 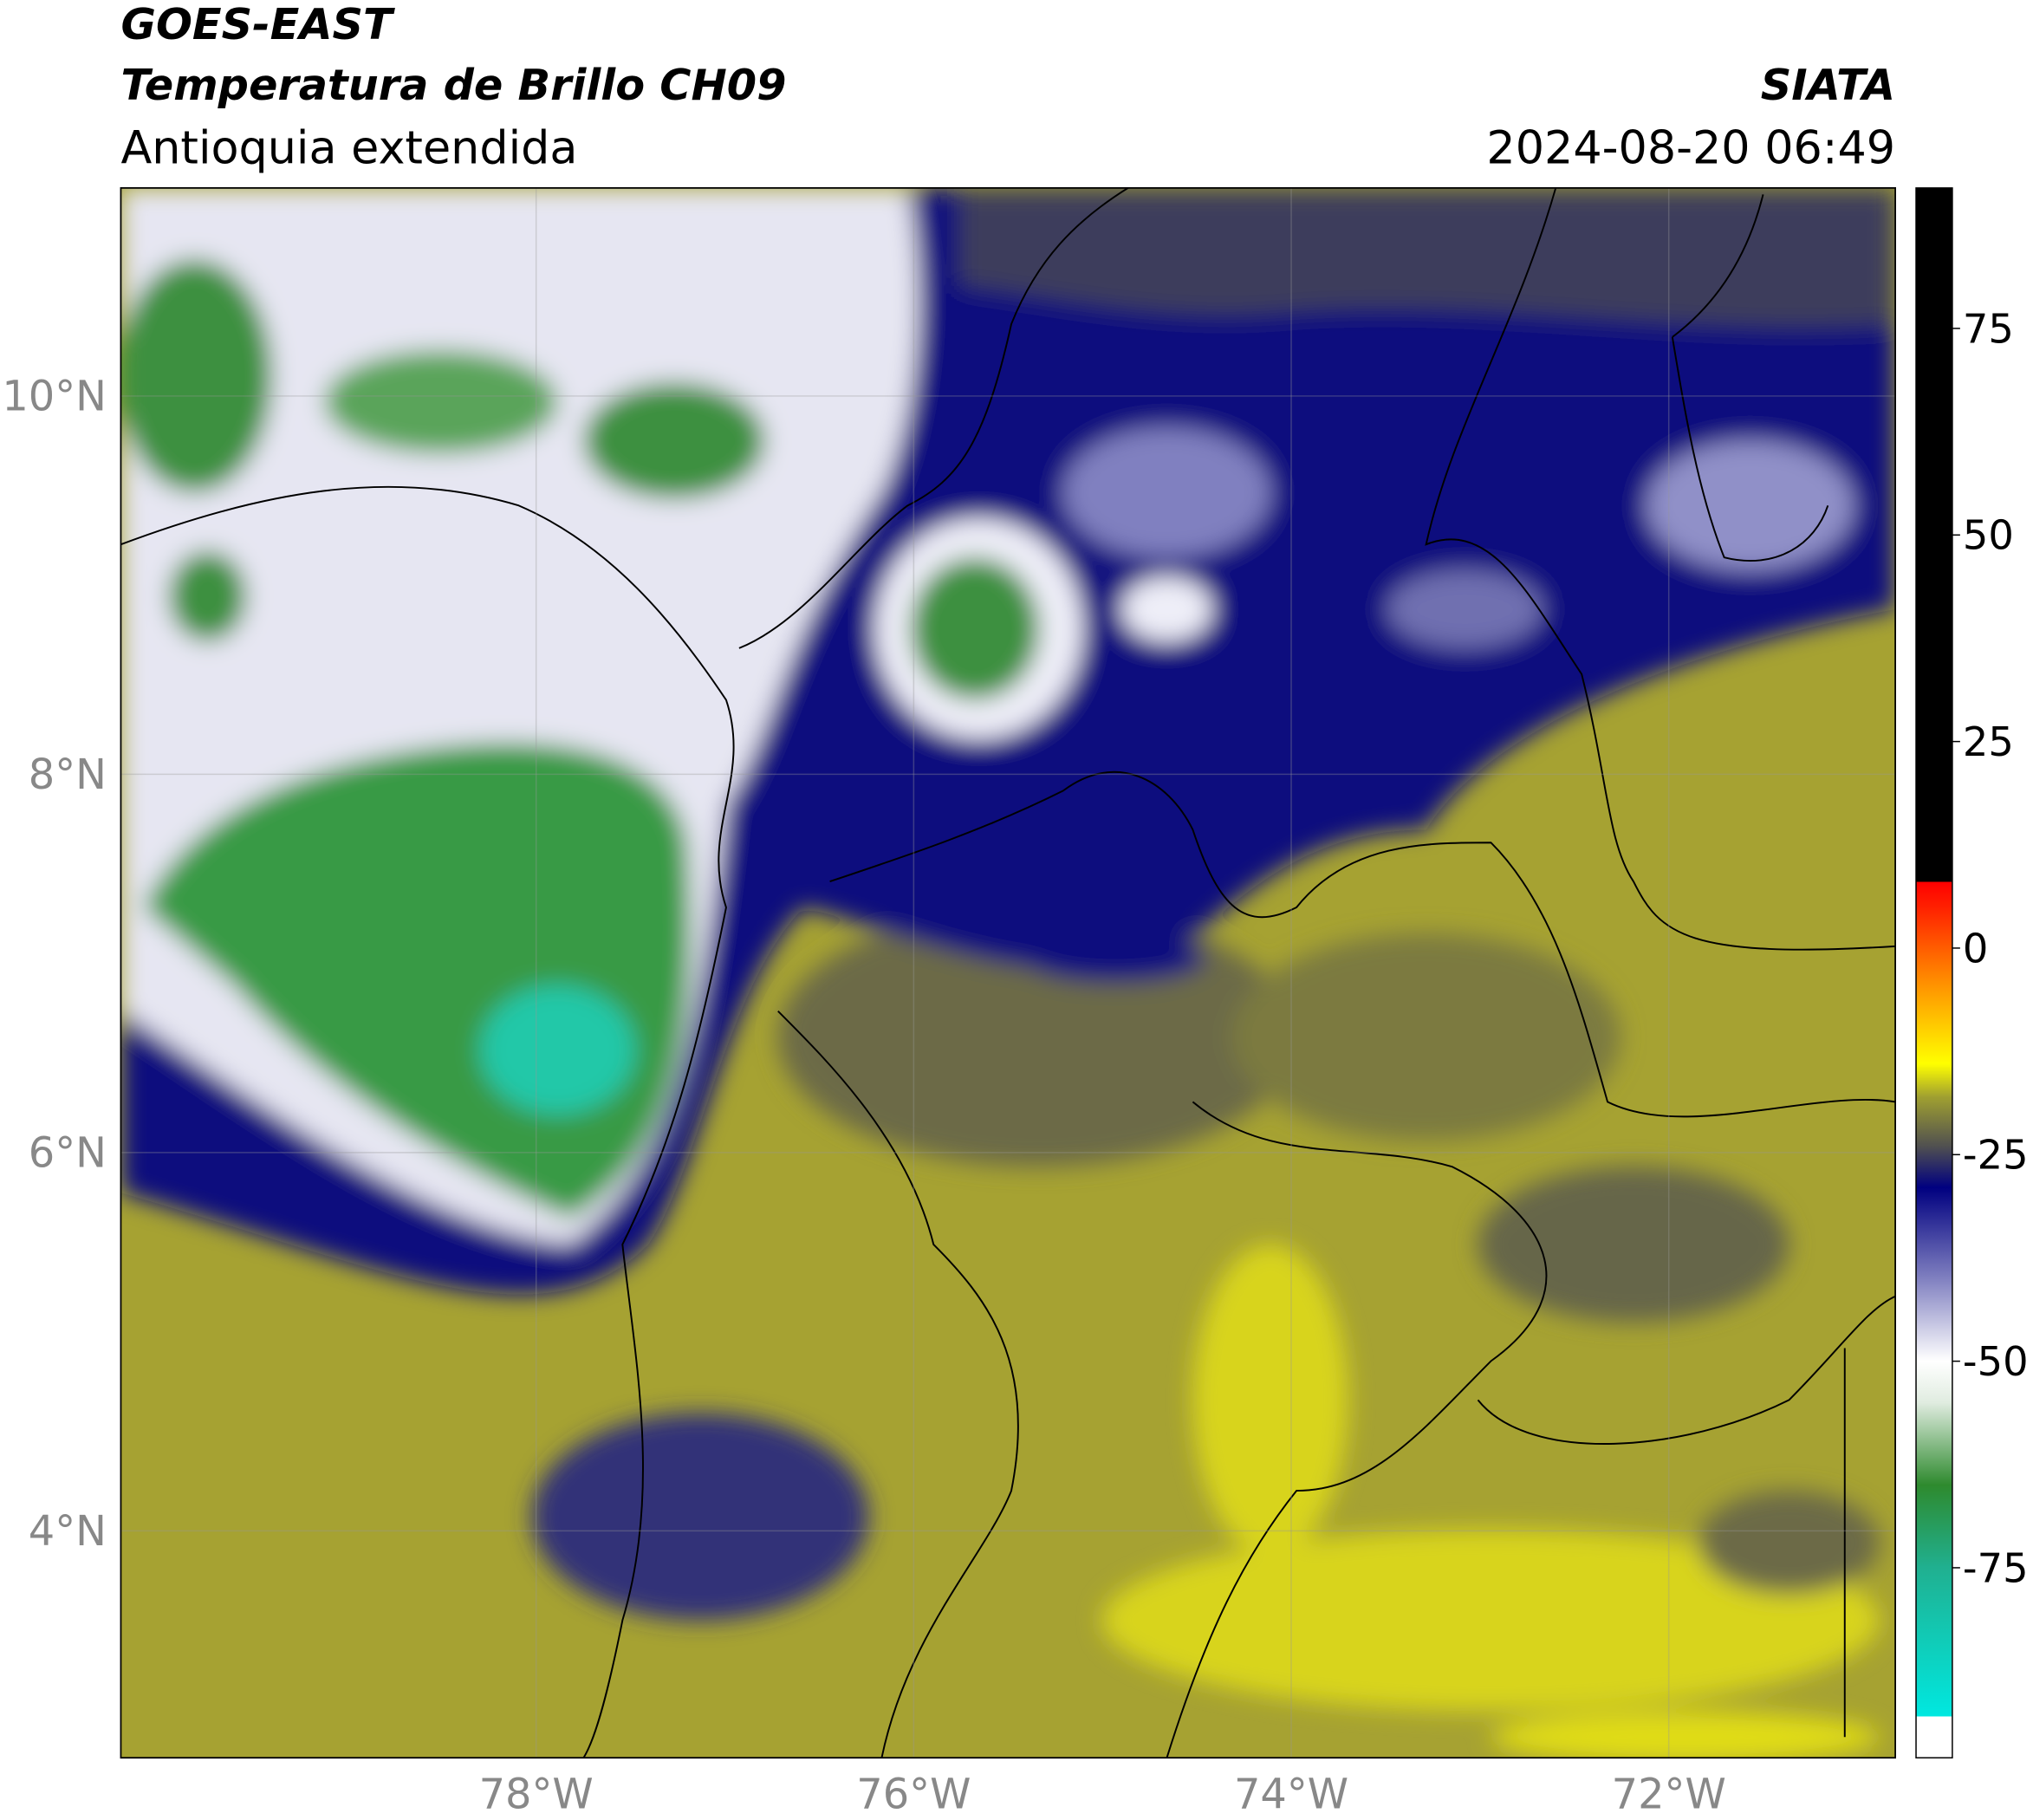 I want to click on y-tick-label: 8°N, so click(x=68, y=775).